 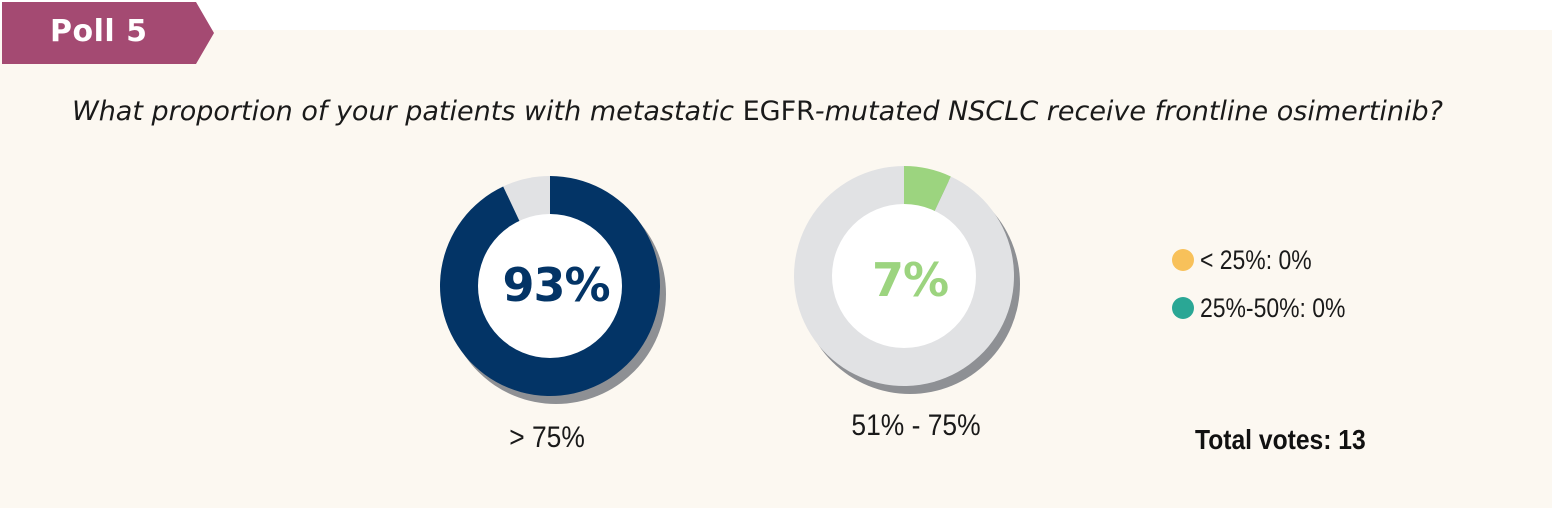 I want to click on poll-tag: Poll 5, so click(x=108, y=33).